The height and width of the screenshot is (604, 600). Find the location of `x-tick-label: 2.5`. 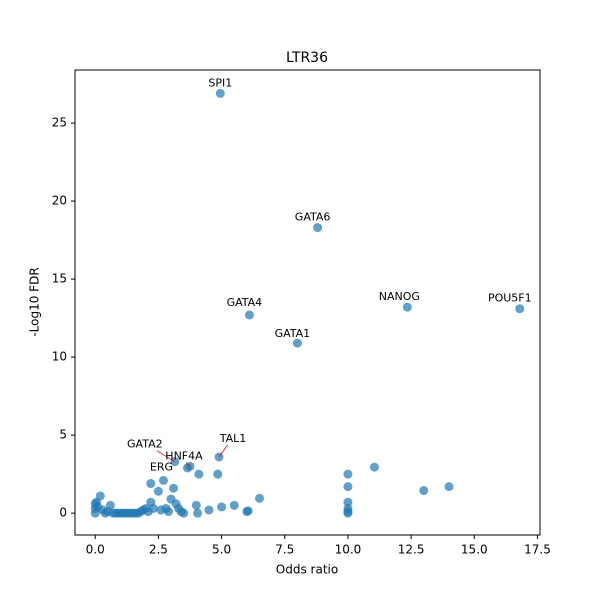

x-tick-label: 2.5 is located at coordinates (158, 550).